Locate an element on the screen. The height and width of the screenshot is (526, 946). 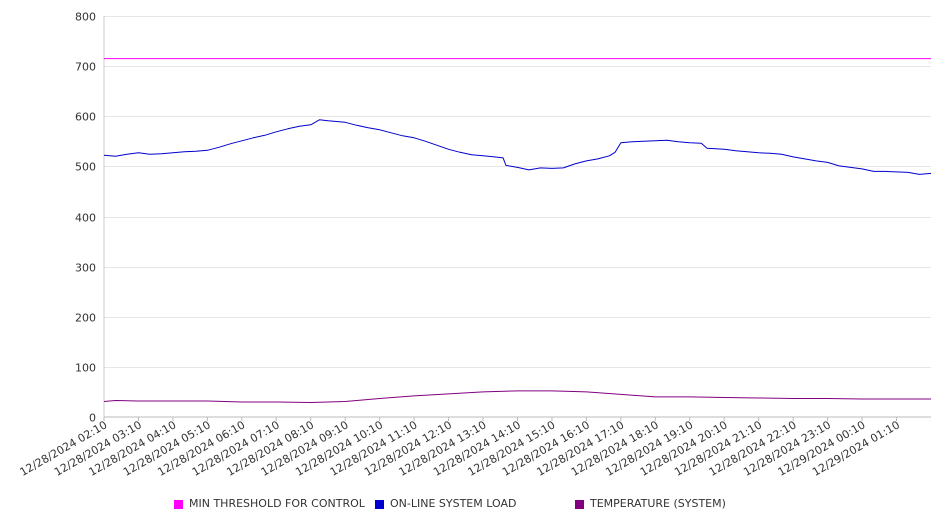
legend-item-temperature: TEMPERATURE (SYSTEM) is located at coordinates (650, 504).